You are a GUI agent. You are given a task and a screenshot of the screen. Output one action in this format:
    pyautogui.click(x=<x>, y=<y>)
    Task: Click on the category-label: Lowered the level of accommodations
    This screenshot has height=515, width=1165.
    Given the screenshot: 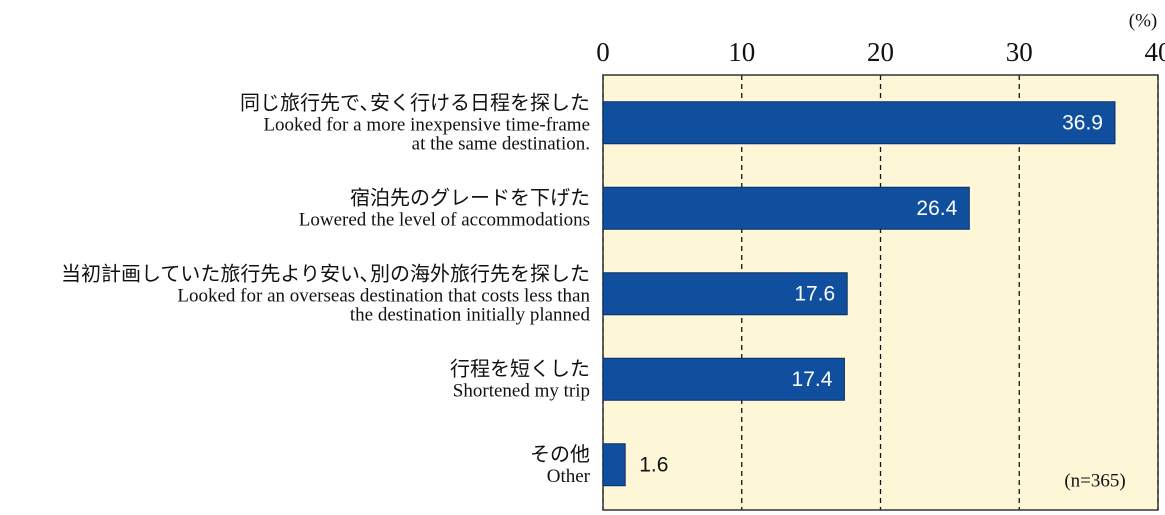 What is the action you would take?
    pyautogui.click(x=444, y=220)
    